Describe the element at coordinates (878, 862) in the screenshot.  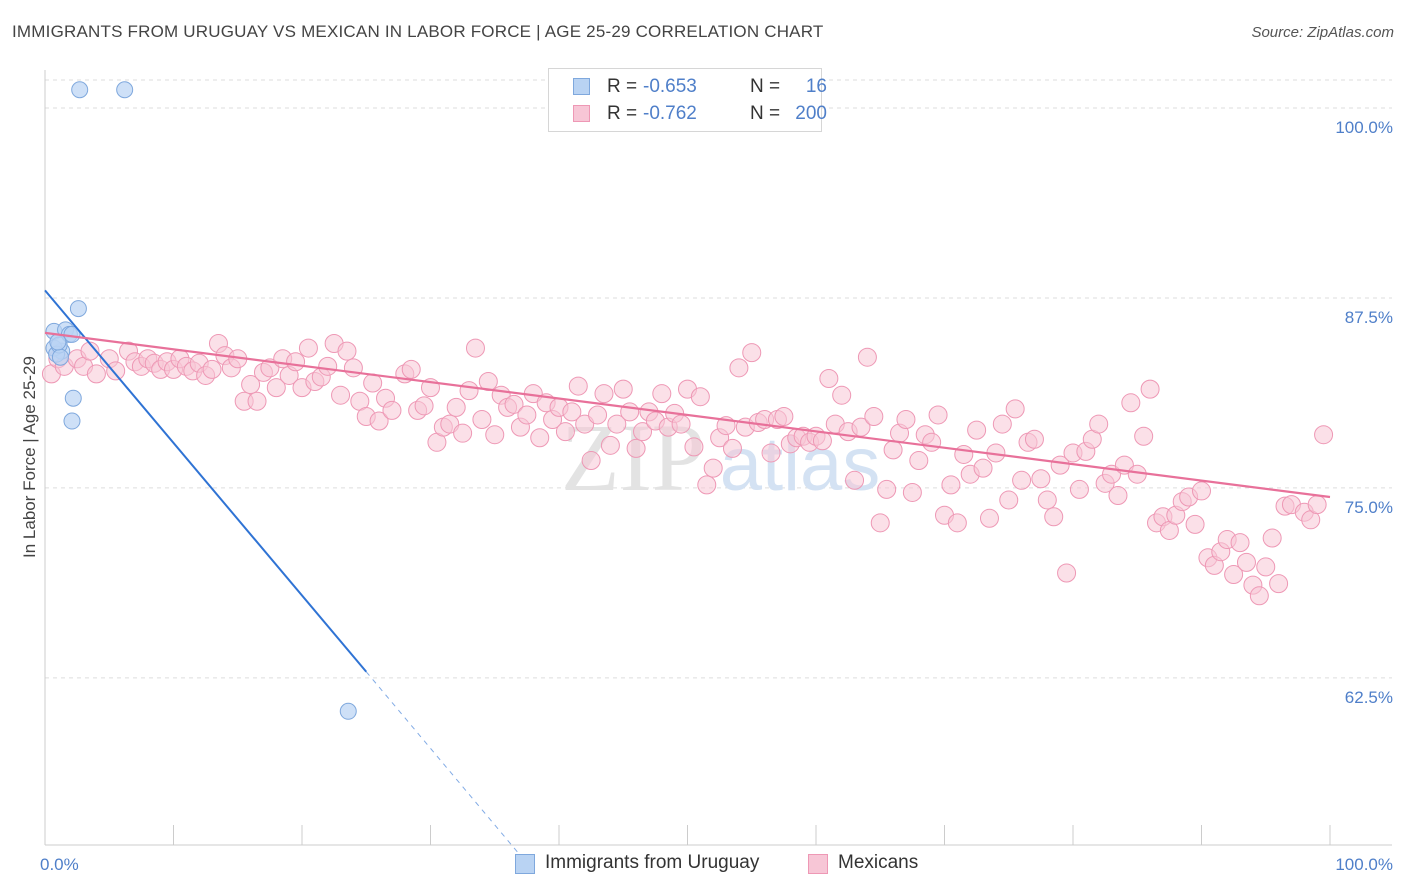
I see `bottom-legend-label: Mexicans` at that location.